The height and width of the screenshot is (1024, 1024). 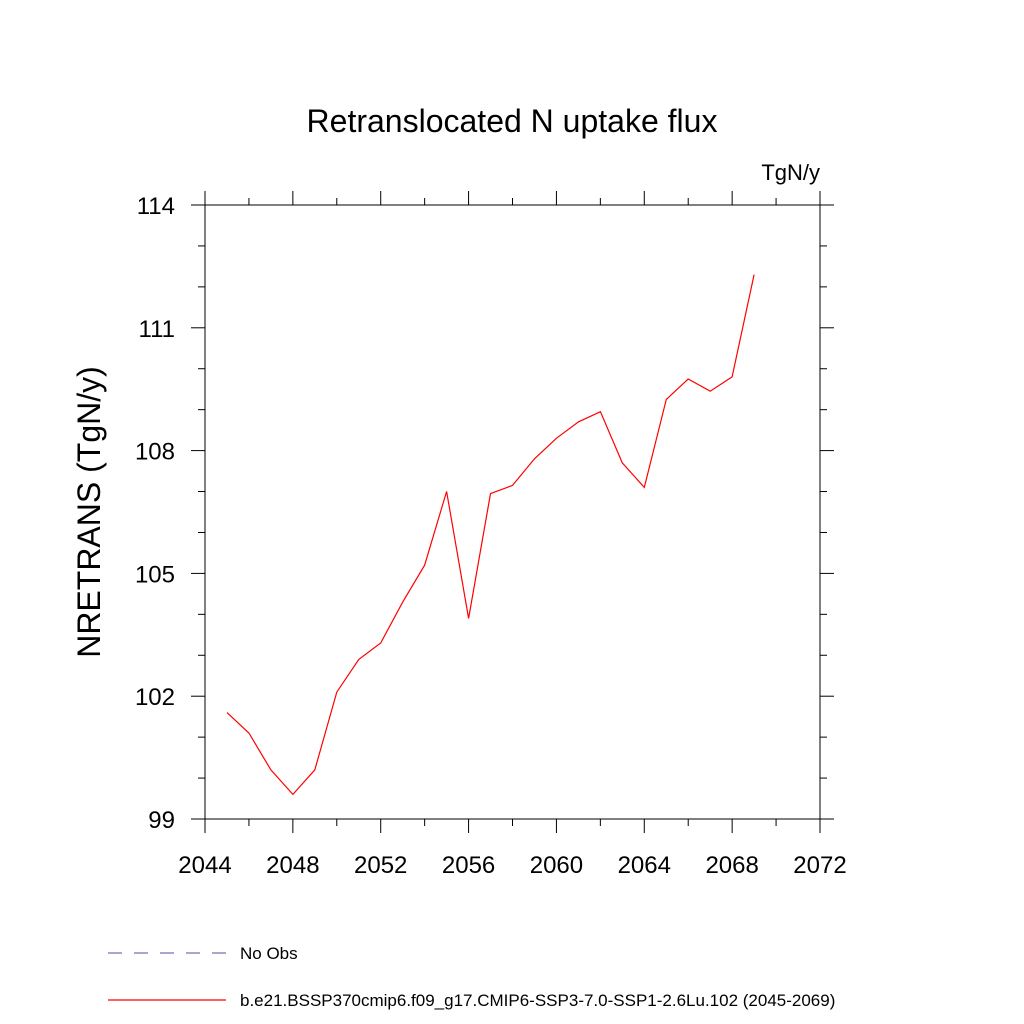 What do you see at coordinates (161, 820) in the screenshot?
I see `y-tick-label: 99` at bounding box center [161, 820].